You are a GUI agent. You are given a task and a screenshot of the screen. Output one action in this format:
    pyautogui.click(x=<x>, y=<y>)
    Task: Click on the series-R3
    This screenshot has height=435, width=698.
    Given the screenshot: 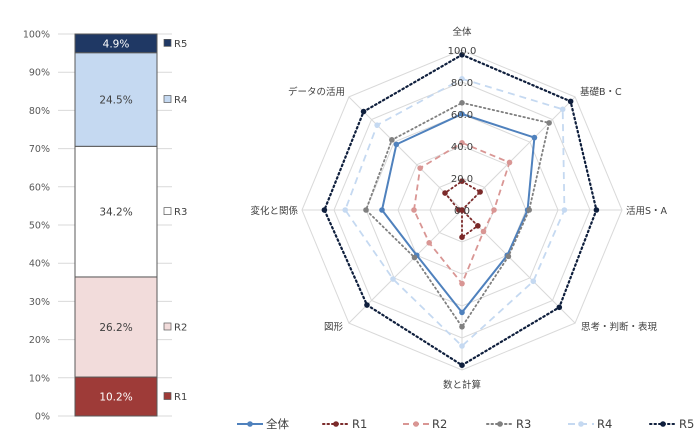 What is the action you would take?
    pyautogui.click(x=457, y=215)
    